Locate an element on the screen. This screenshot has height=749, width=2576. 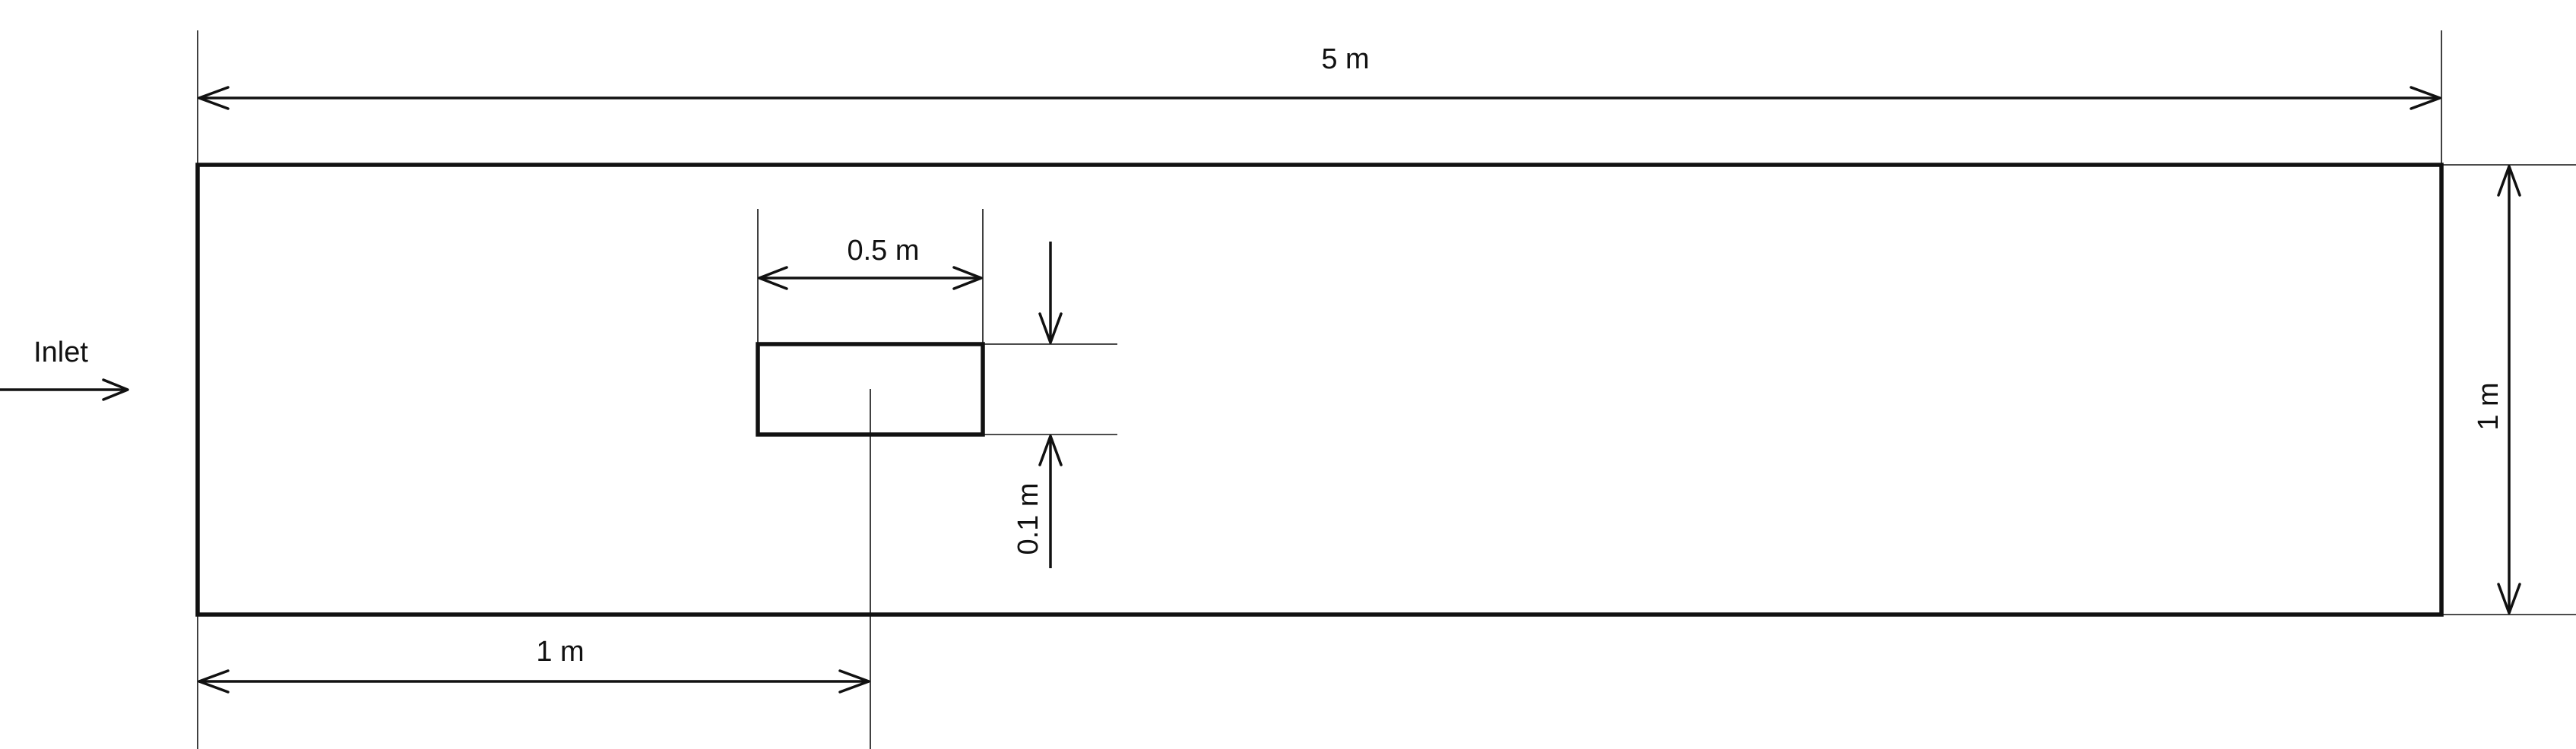
inlet-label: Inlet is located at coordinates (60, 352).